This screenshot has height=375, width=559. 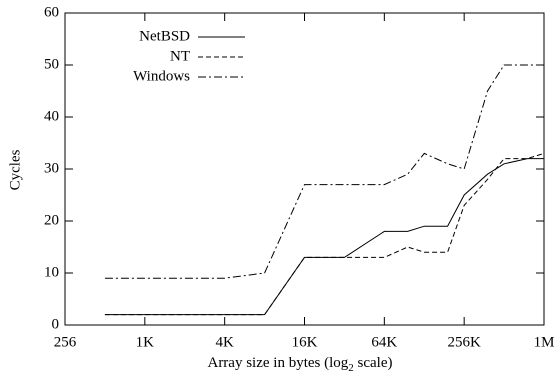 I want to click on x-tick-label: 64K, so click(x=384, y=342).